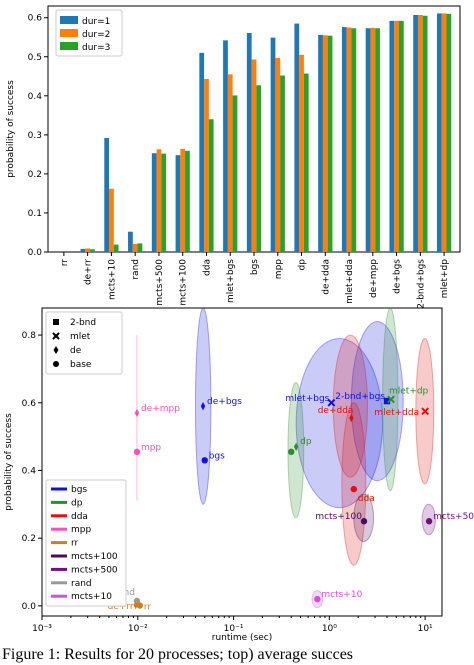 Image resolution: width=474 pixels, height=665 pixels. I want to click on point-label: bgs, so click(217, 456).